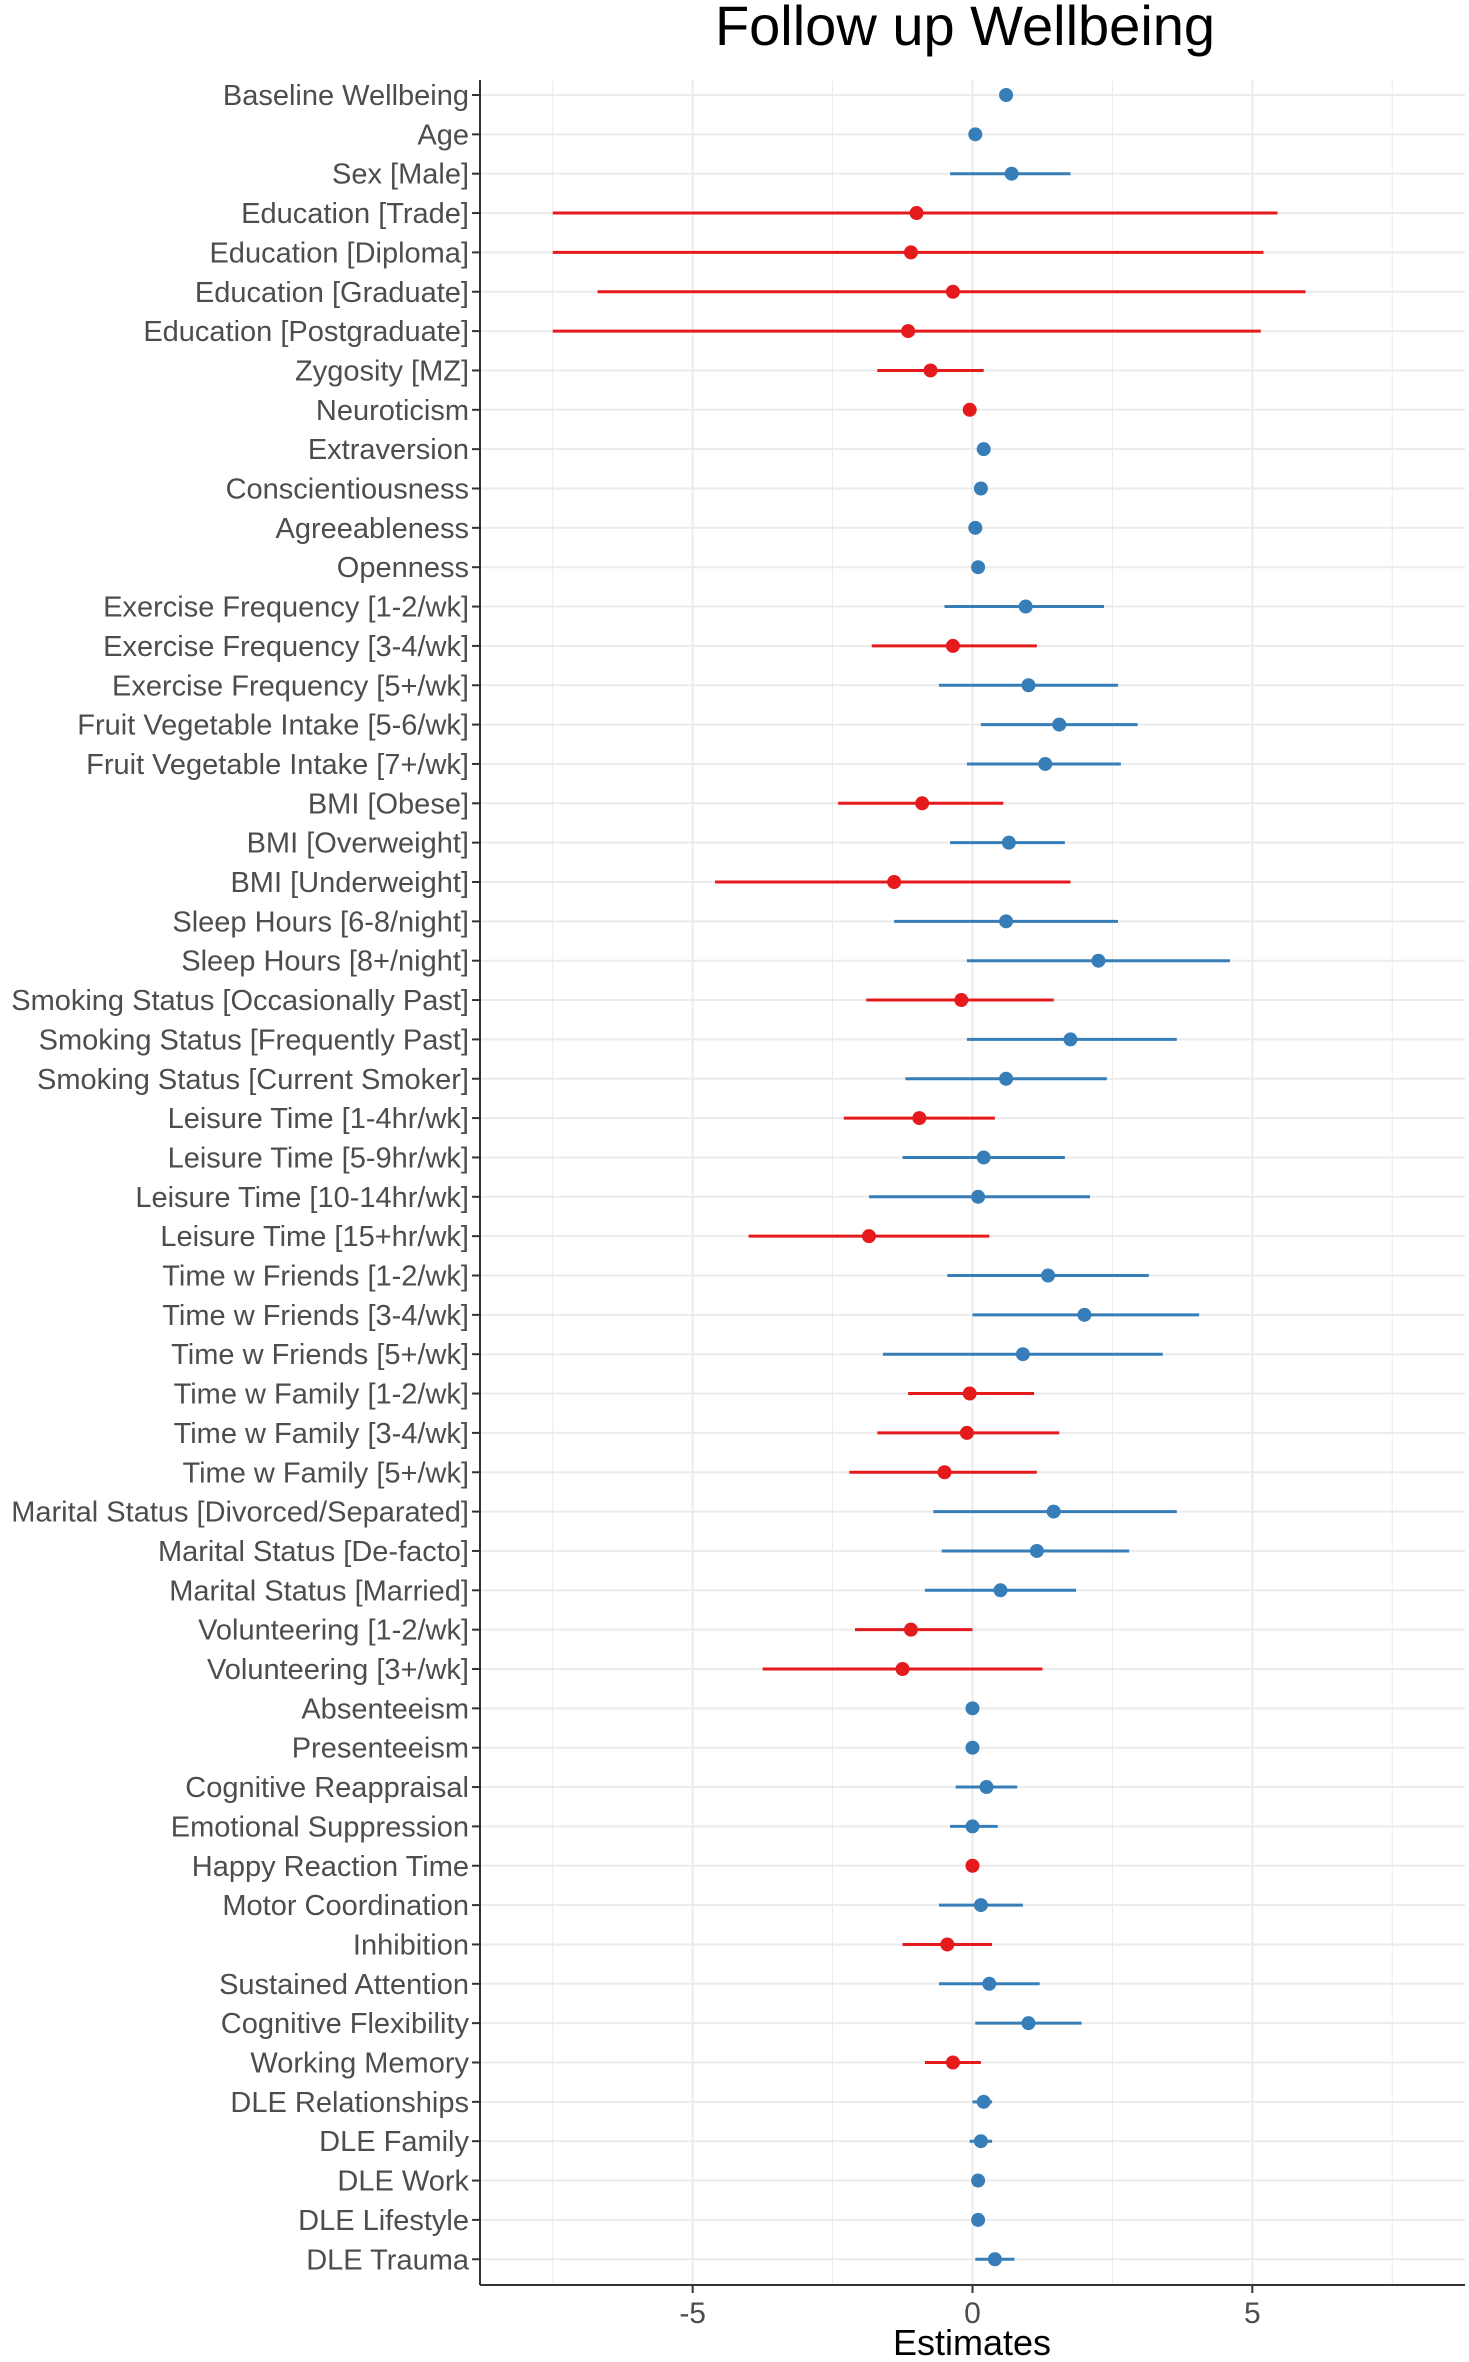  Describe the element at coordinates (349, 883) in the screenshot. I see `y-label: BMI [Underweight]` at that location.